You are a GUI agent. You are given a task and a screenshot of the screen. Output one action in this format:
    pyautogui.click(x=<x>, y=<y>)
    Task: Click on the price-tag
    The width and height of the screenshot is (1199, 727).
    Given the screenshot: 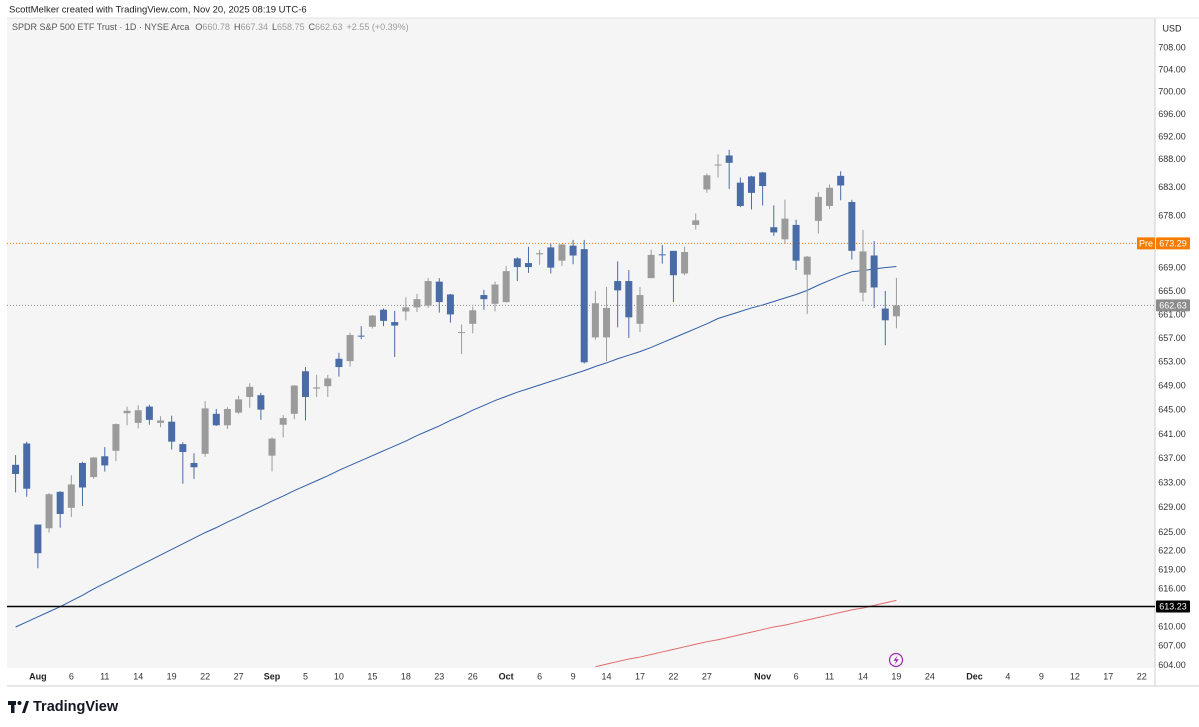 What is the action you would take?
    pyautogui.click(x=1173, y=243)
    